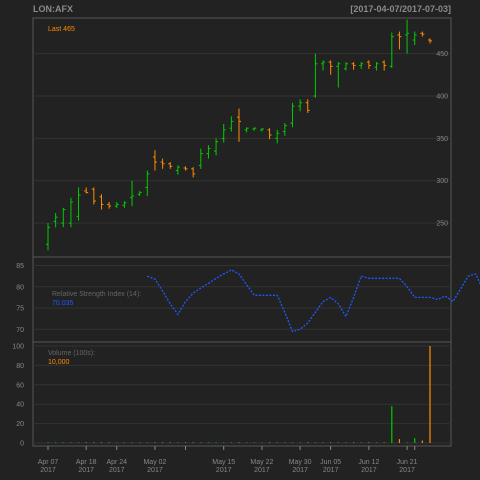 Image resolution: width=480 pixels, height=480 pixels. I want to click on volume-y-tick-label: 80, so click(20, 366).